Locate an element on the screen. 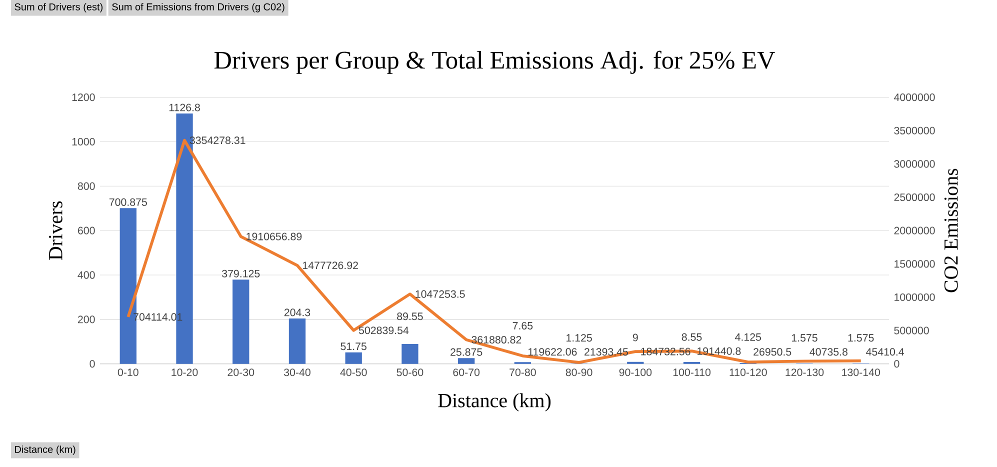 The height and width of the screenshot is (467, 997). data-label: 89.55 is located at coordinates (410, 316).